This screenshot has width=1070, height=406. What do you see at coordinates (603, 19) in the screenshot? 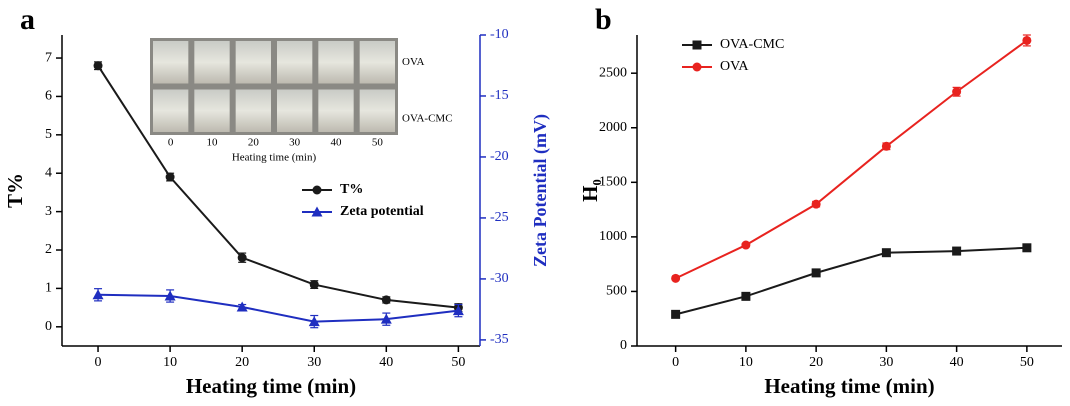
I see `panel-label: b` at bounding box center [603, 19].